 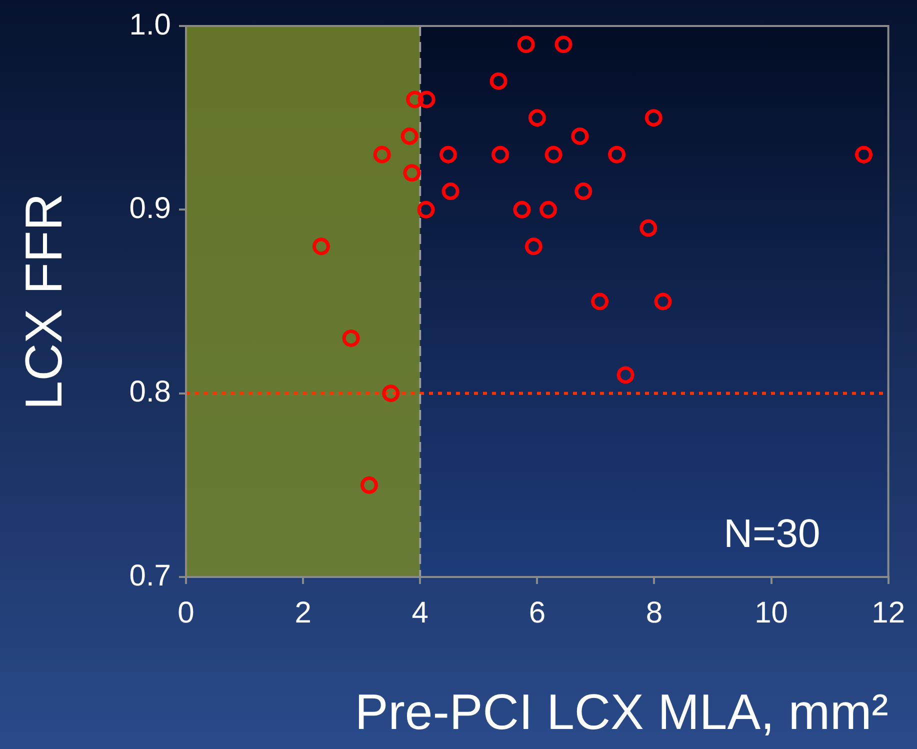 What do you see at coordinates (45, 301) in the screenshot?
I see `y-axis-title: LCX FFR` at bounding box center [45, 301].